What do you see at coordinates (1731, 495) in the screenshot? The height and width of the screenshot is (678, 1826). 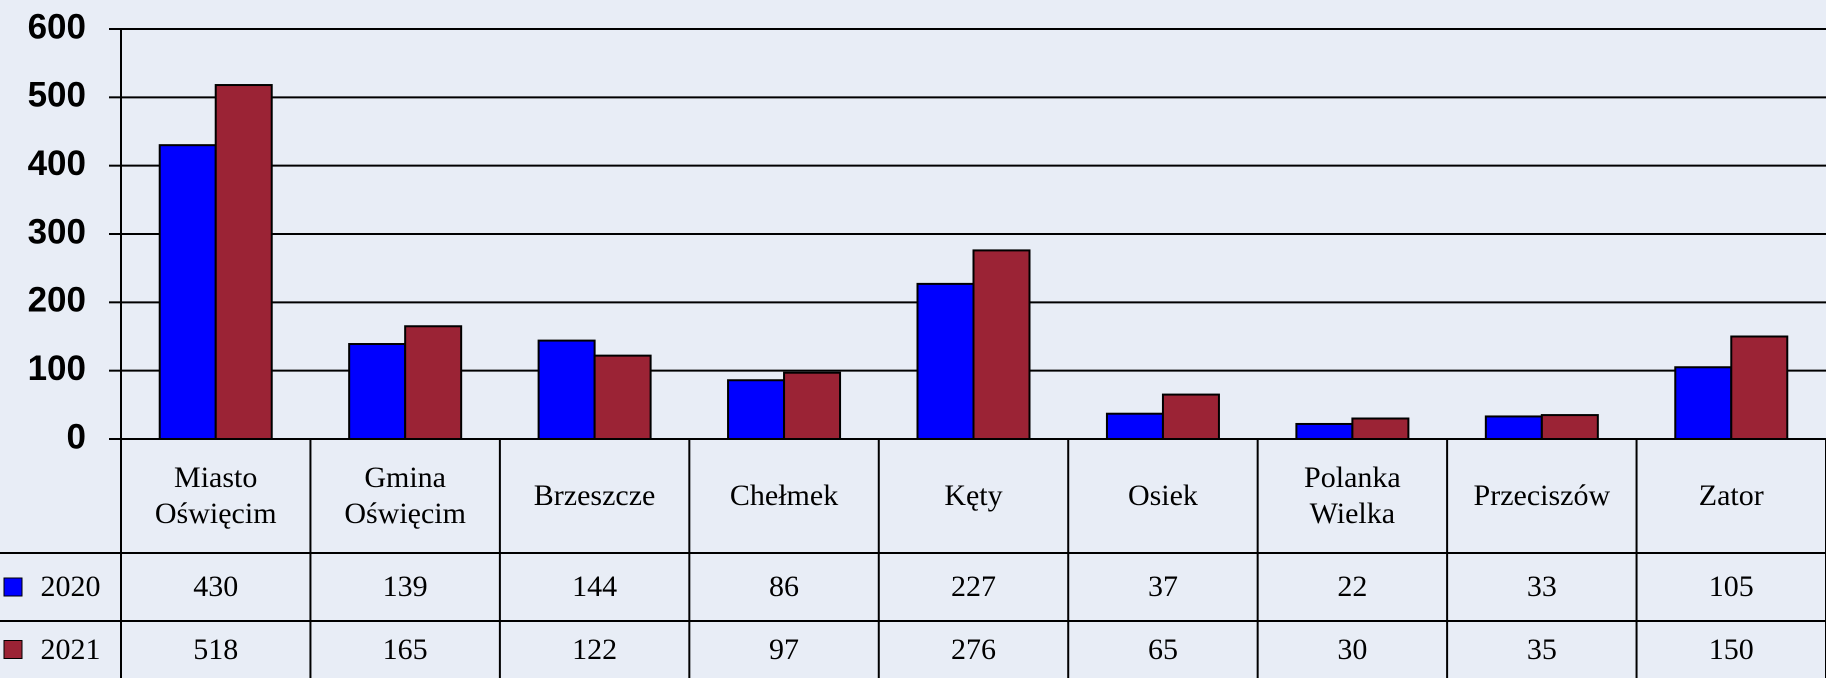 I see `category-label: Zator` at bounding box center [1731, 495].